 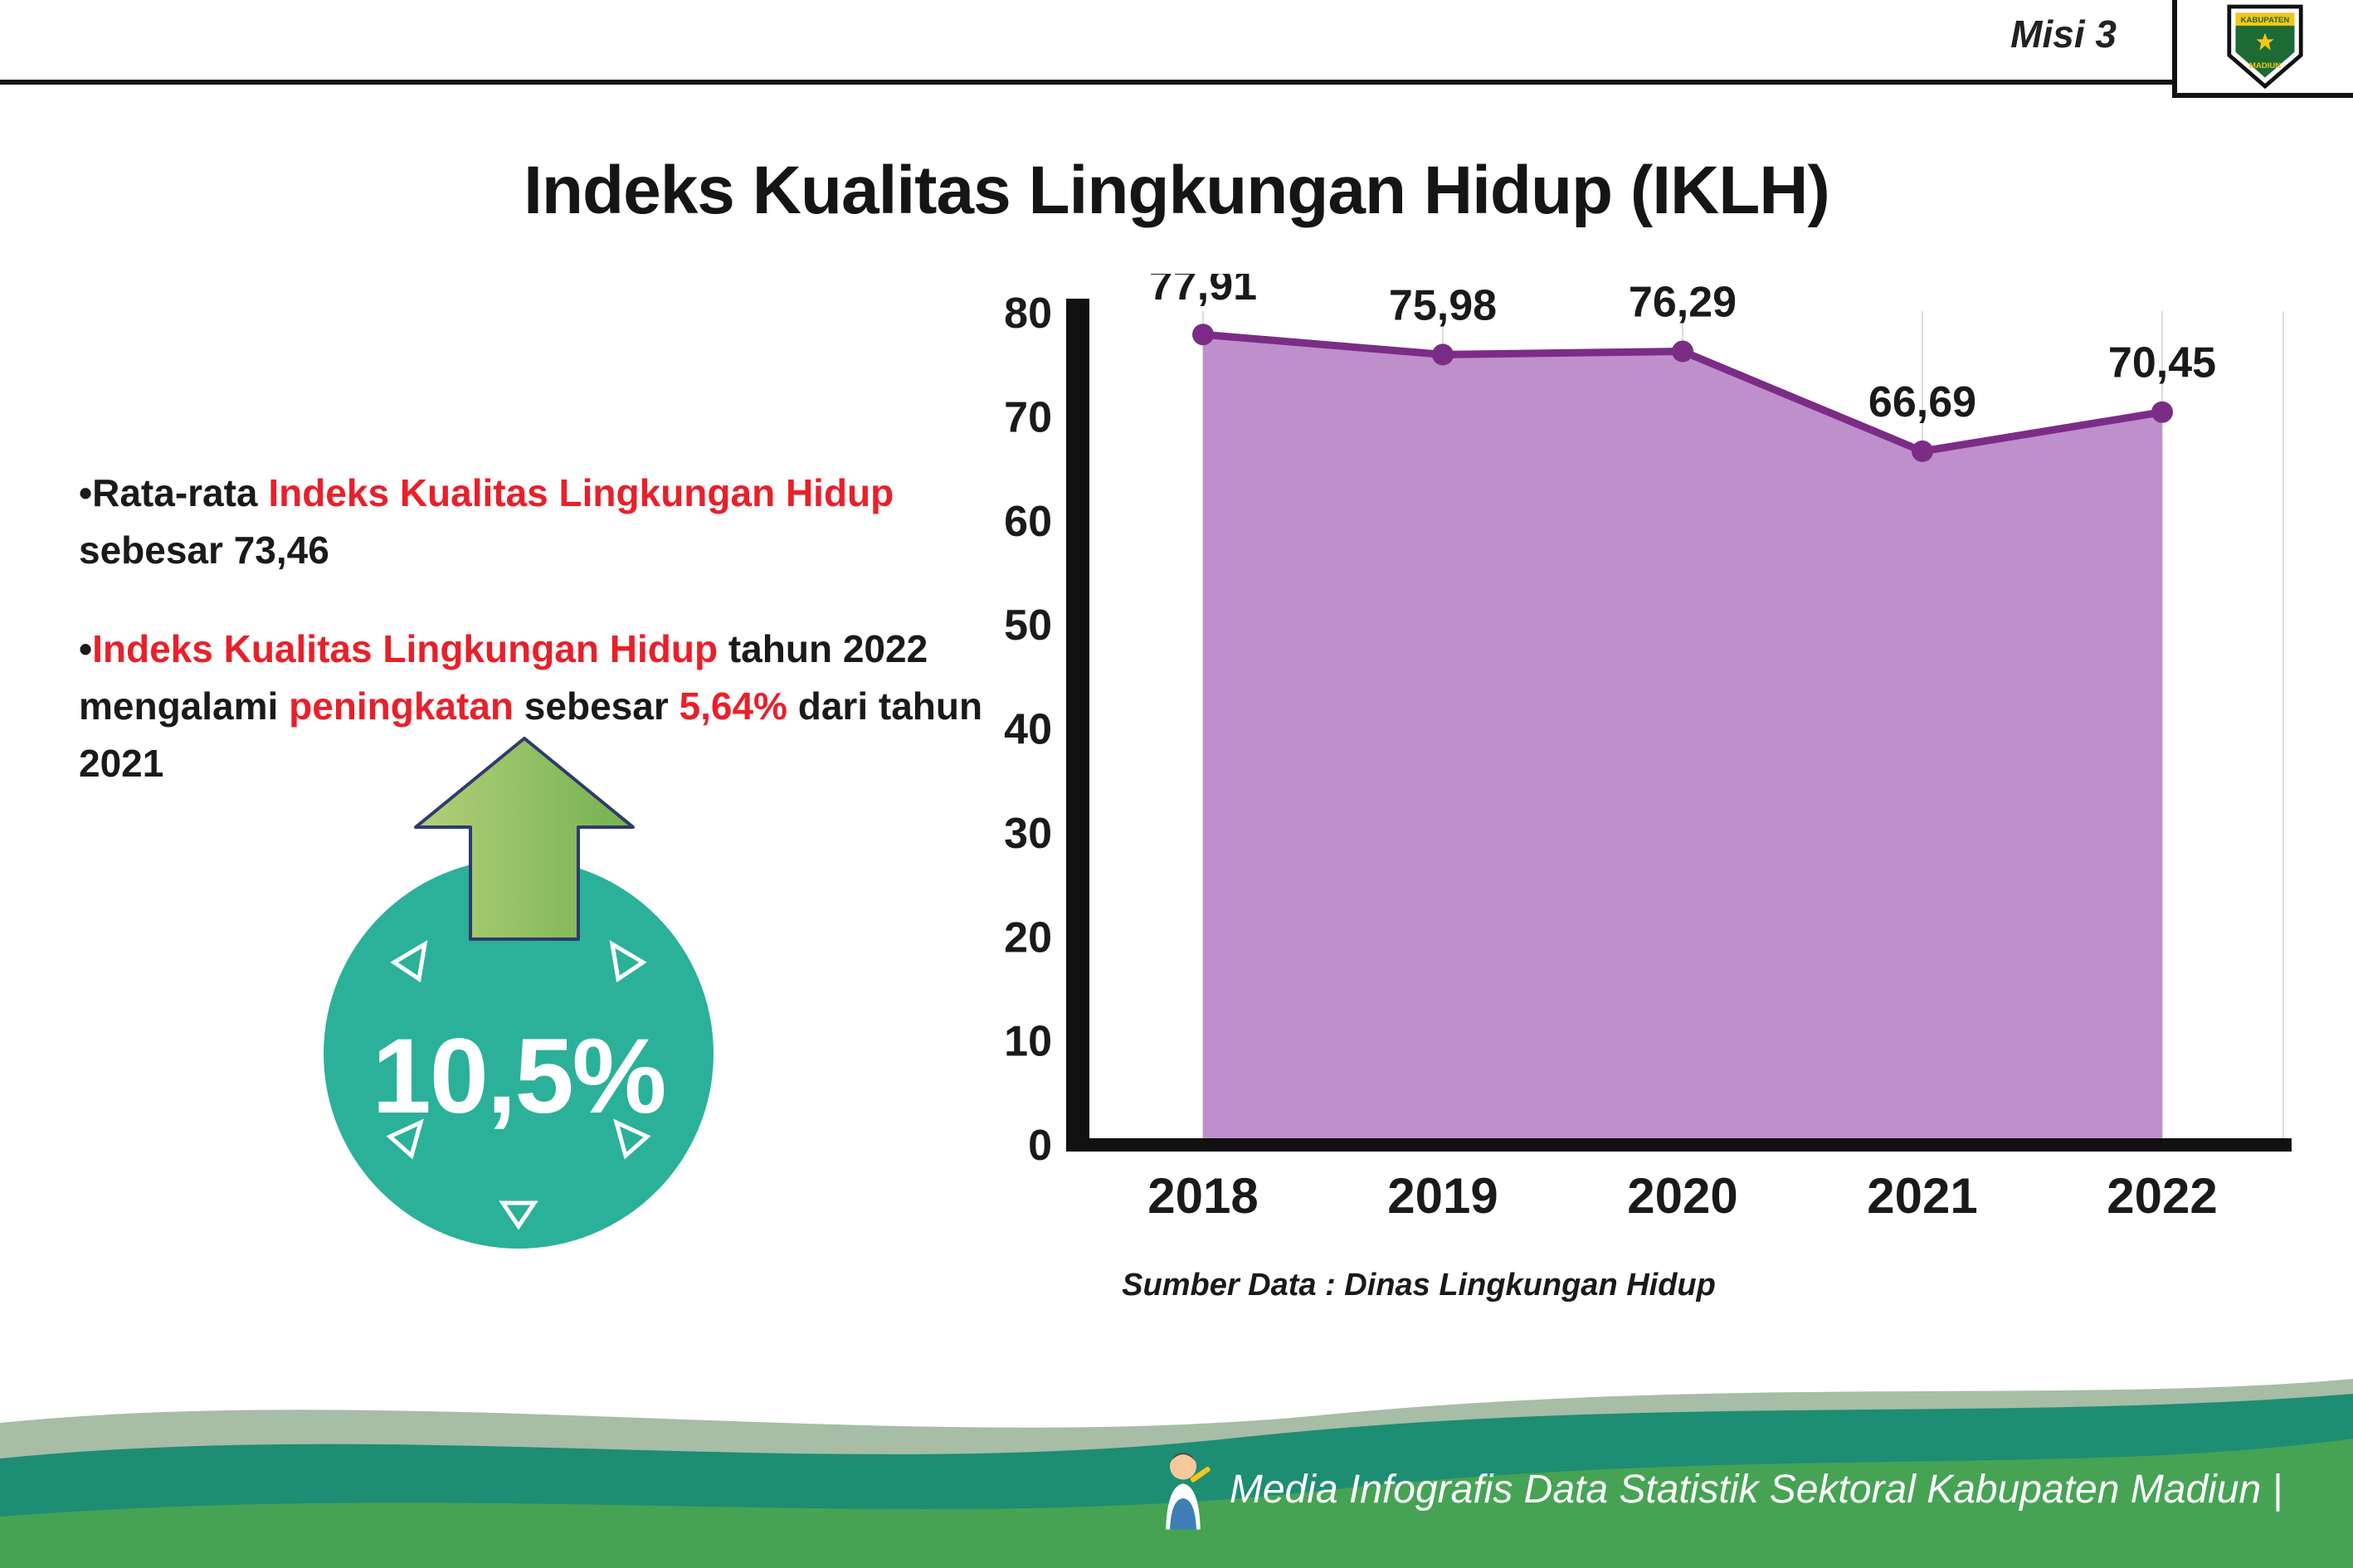 What do you see at coordinates (1028, 314) in the screenshot?
I see `y-tick-label: 80` at bounding box center [1028, 314].